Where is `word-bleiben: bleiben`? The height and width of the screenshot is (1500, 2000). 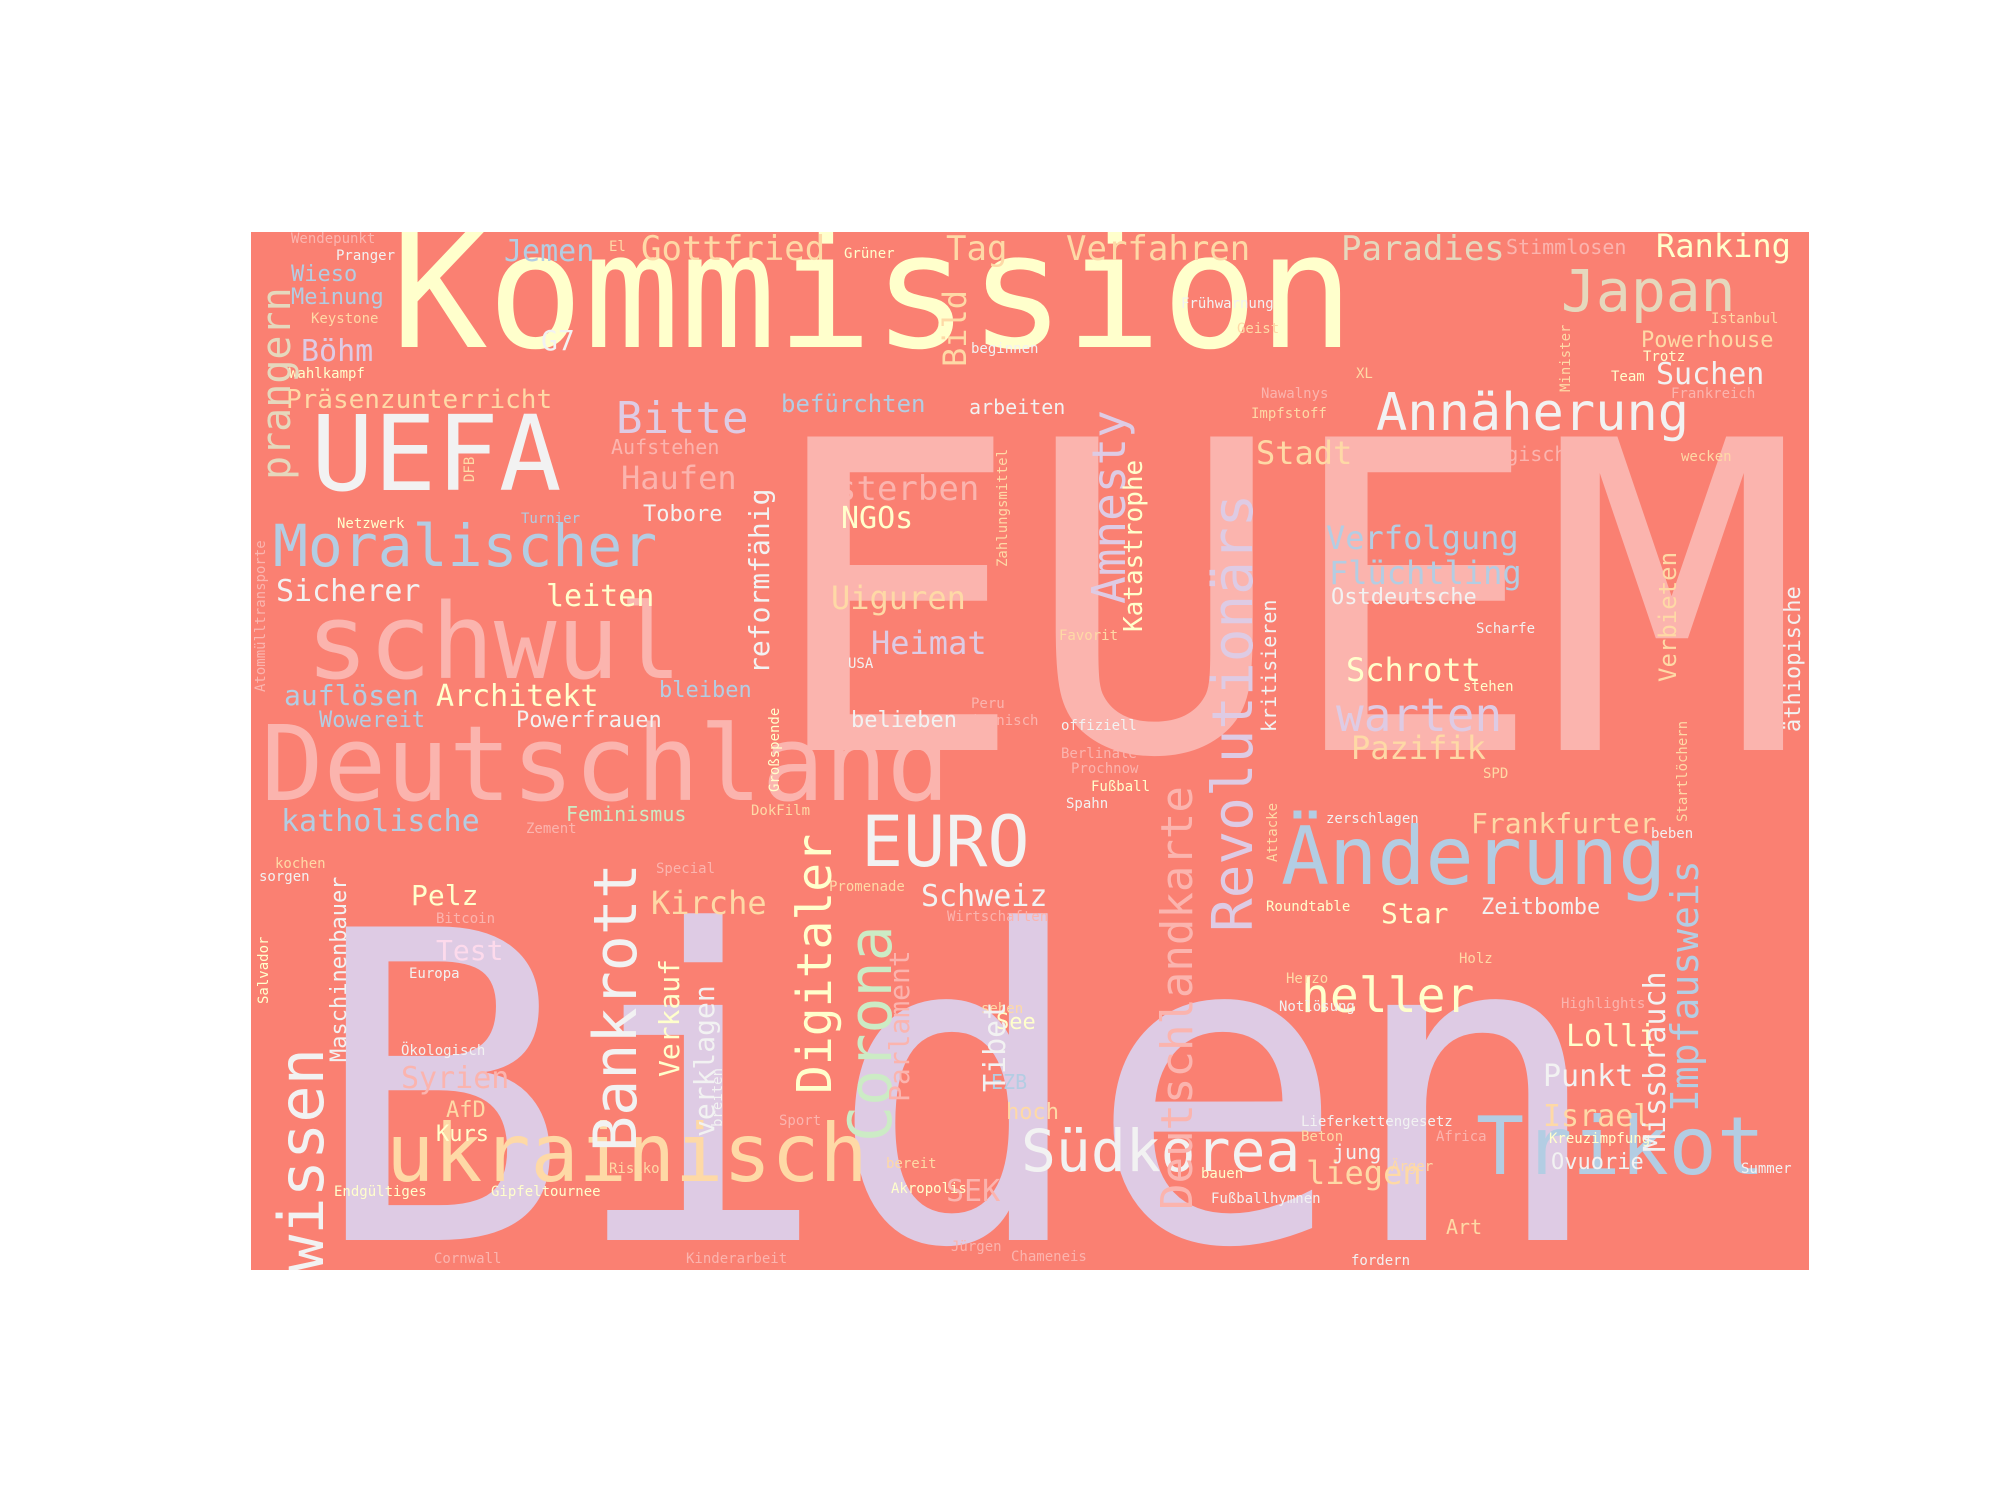 word-bleiben: bleiben is located at coordinates (705, 690).